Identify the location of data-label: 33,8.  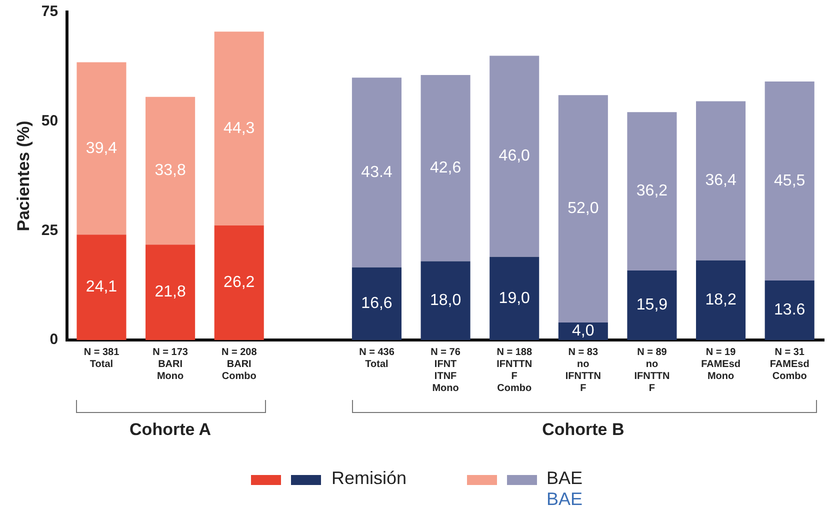
(170, 171).